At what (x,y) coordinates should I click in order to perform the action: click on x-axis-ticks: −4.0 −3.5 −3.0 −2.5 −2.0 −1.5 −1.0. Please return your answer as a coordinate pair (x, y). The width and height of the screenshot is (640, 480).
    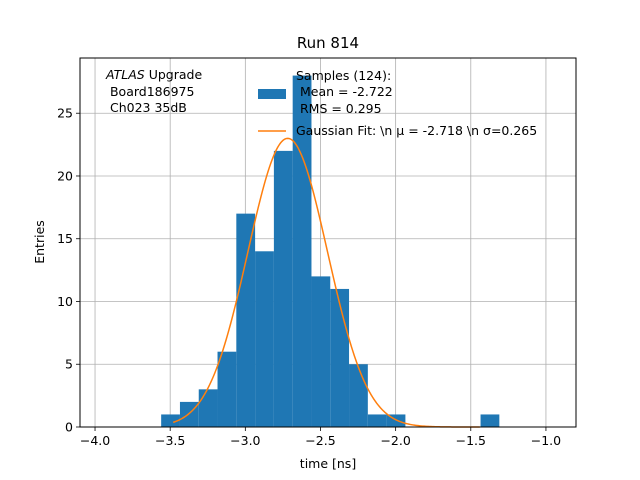
    Looking at the image, I should click on (320, 437).